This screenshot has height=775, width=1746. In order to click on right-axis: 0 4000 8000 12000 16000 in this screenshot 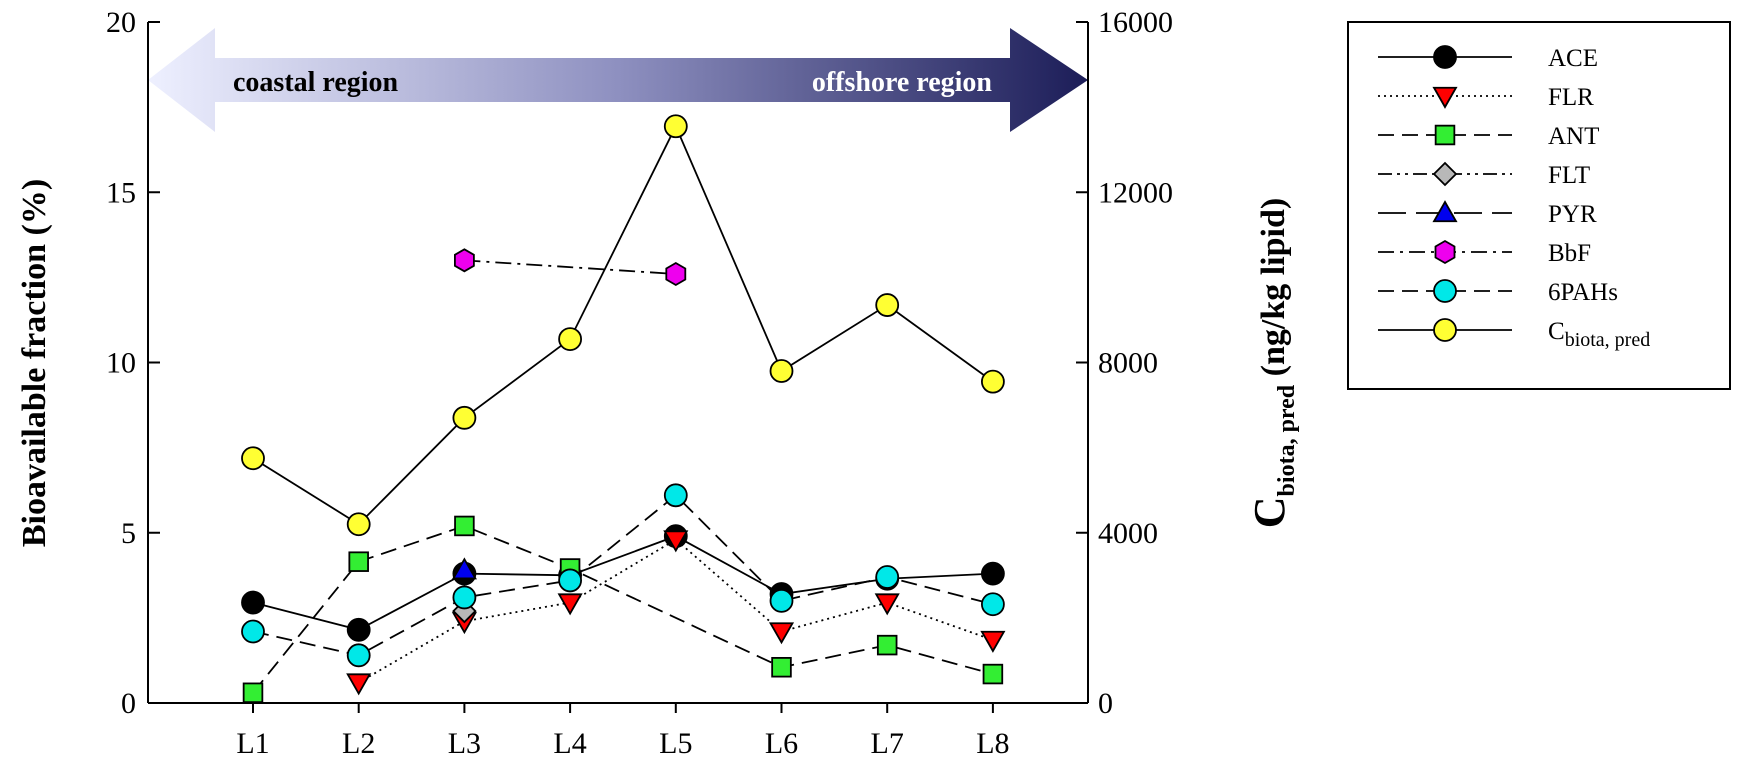, I will do `click(1124, 363)`.